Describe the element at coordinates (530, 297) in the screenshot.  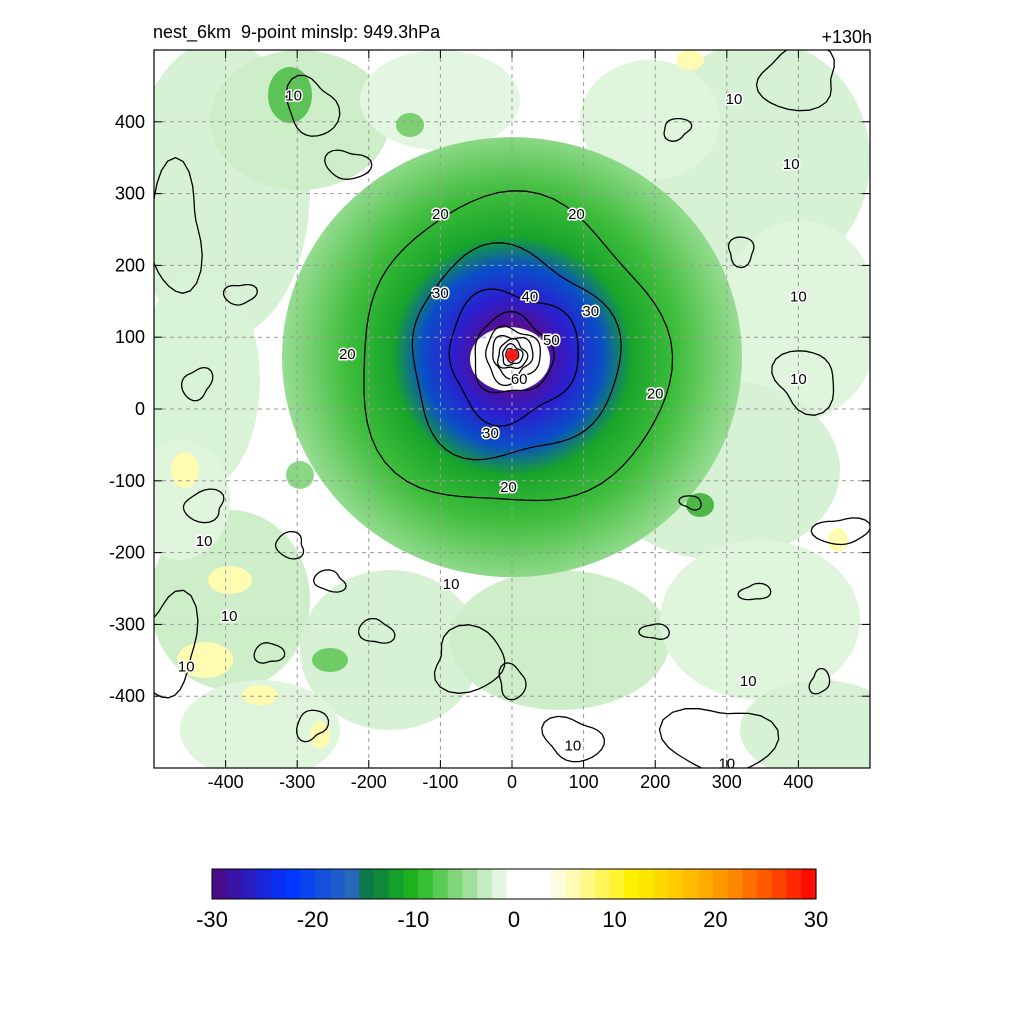
I see `contour-label: 40` at that location.